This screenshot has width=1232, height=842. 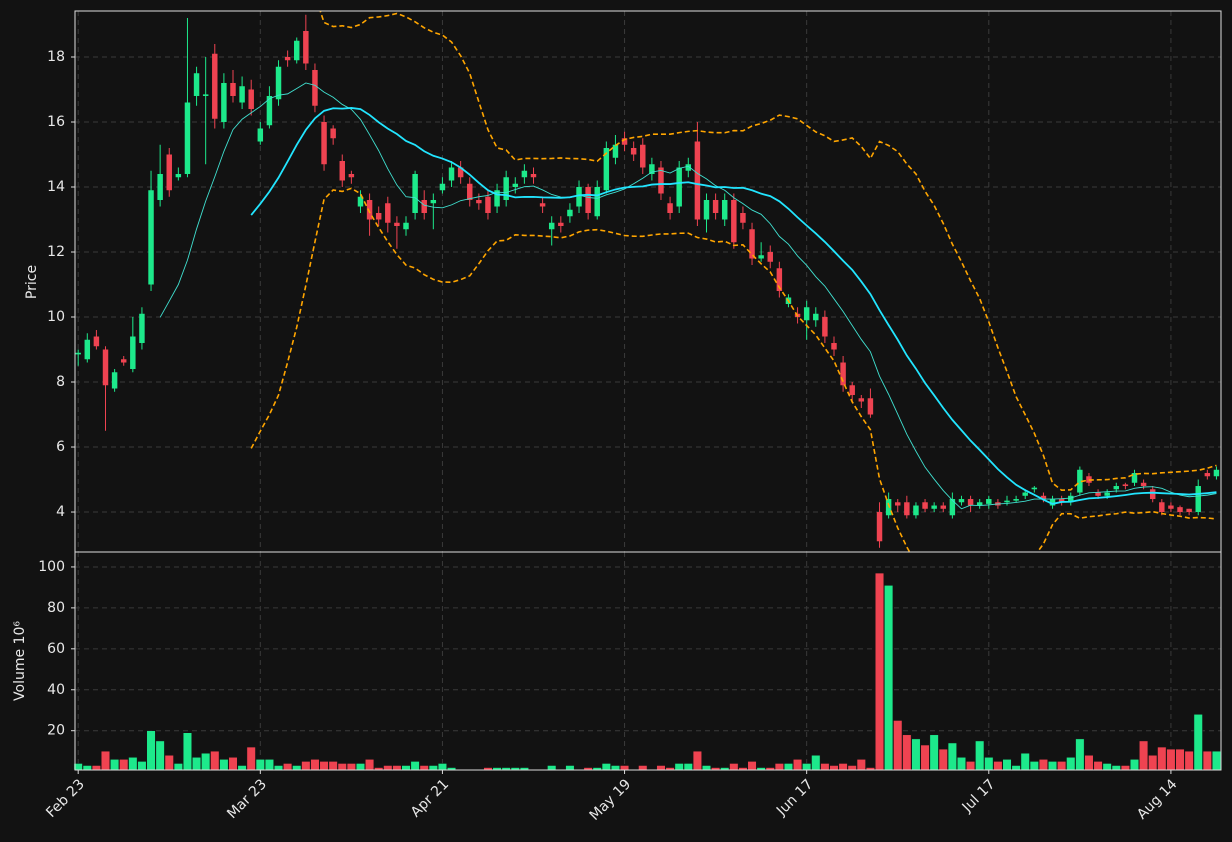 I want to click on y-tick-label: 16, so click(x=56, y=122).